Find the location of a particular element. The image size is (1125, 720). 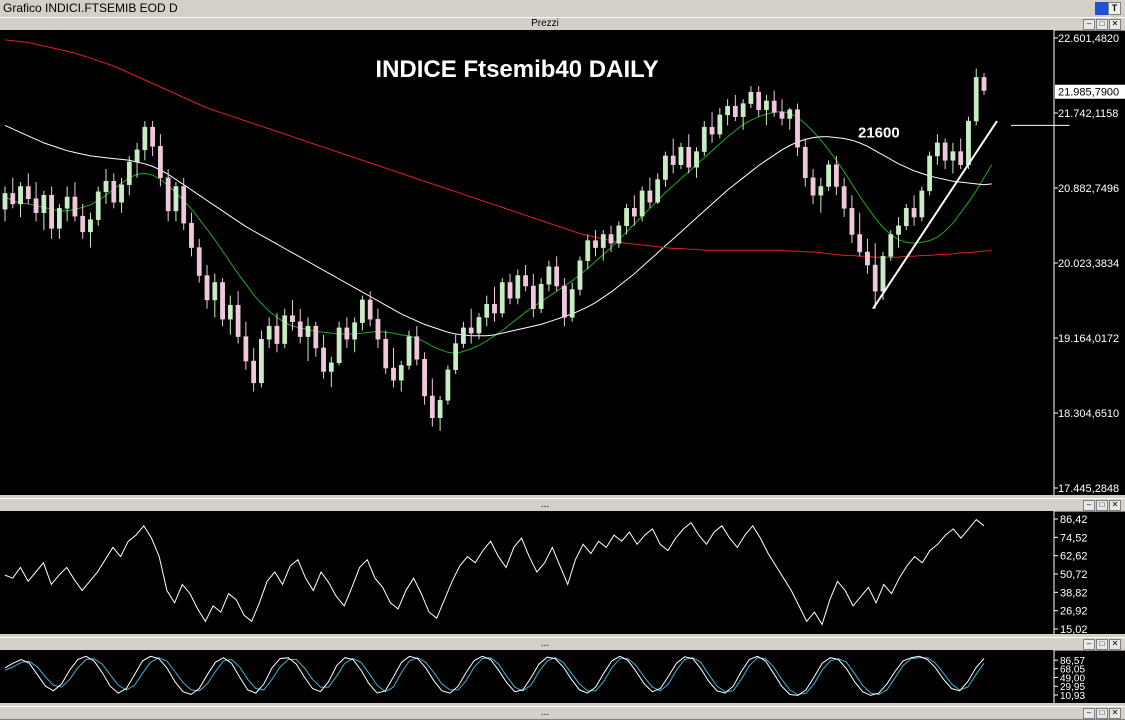

bottom-maximize-icon: □ is located at coordinates (1102, 713).